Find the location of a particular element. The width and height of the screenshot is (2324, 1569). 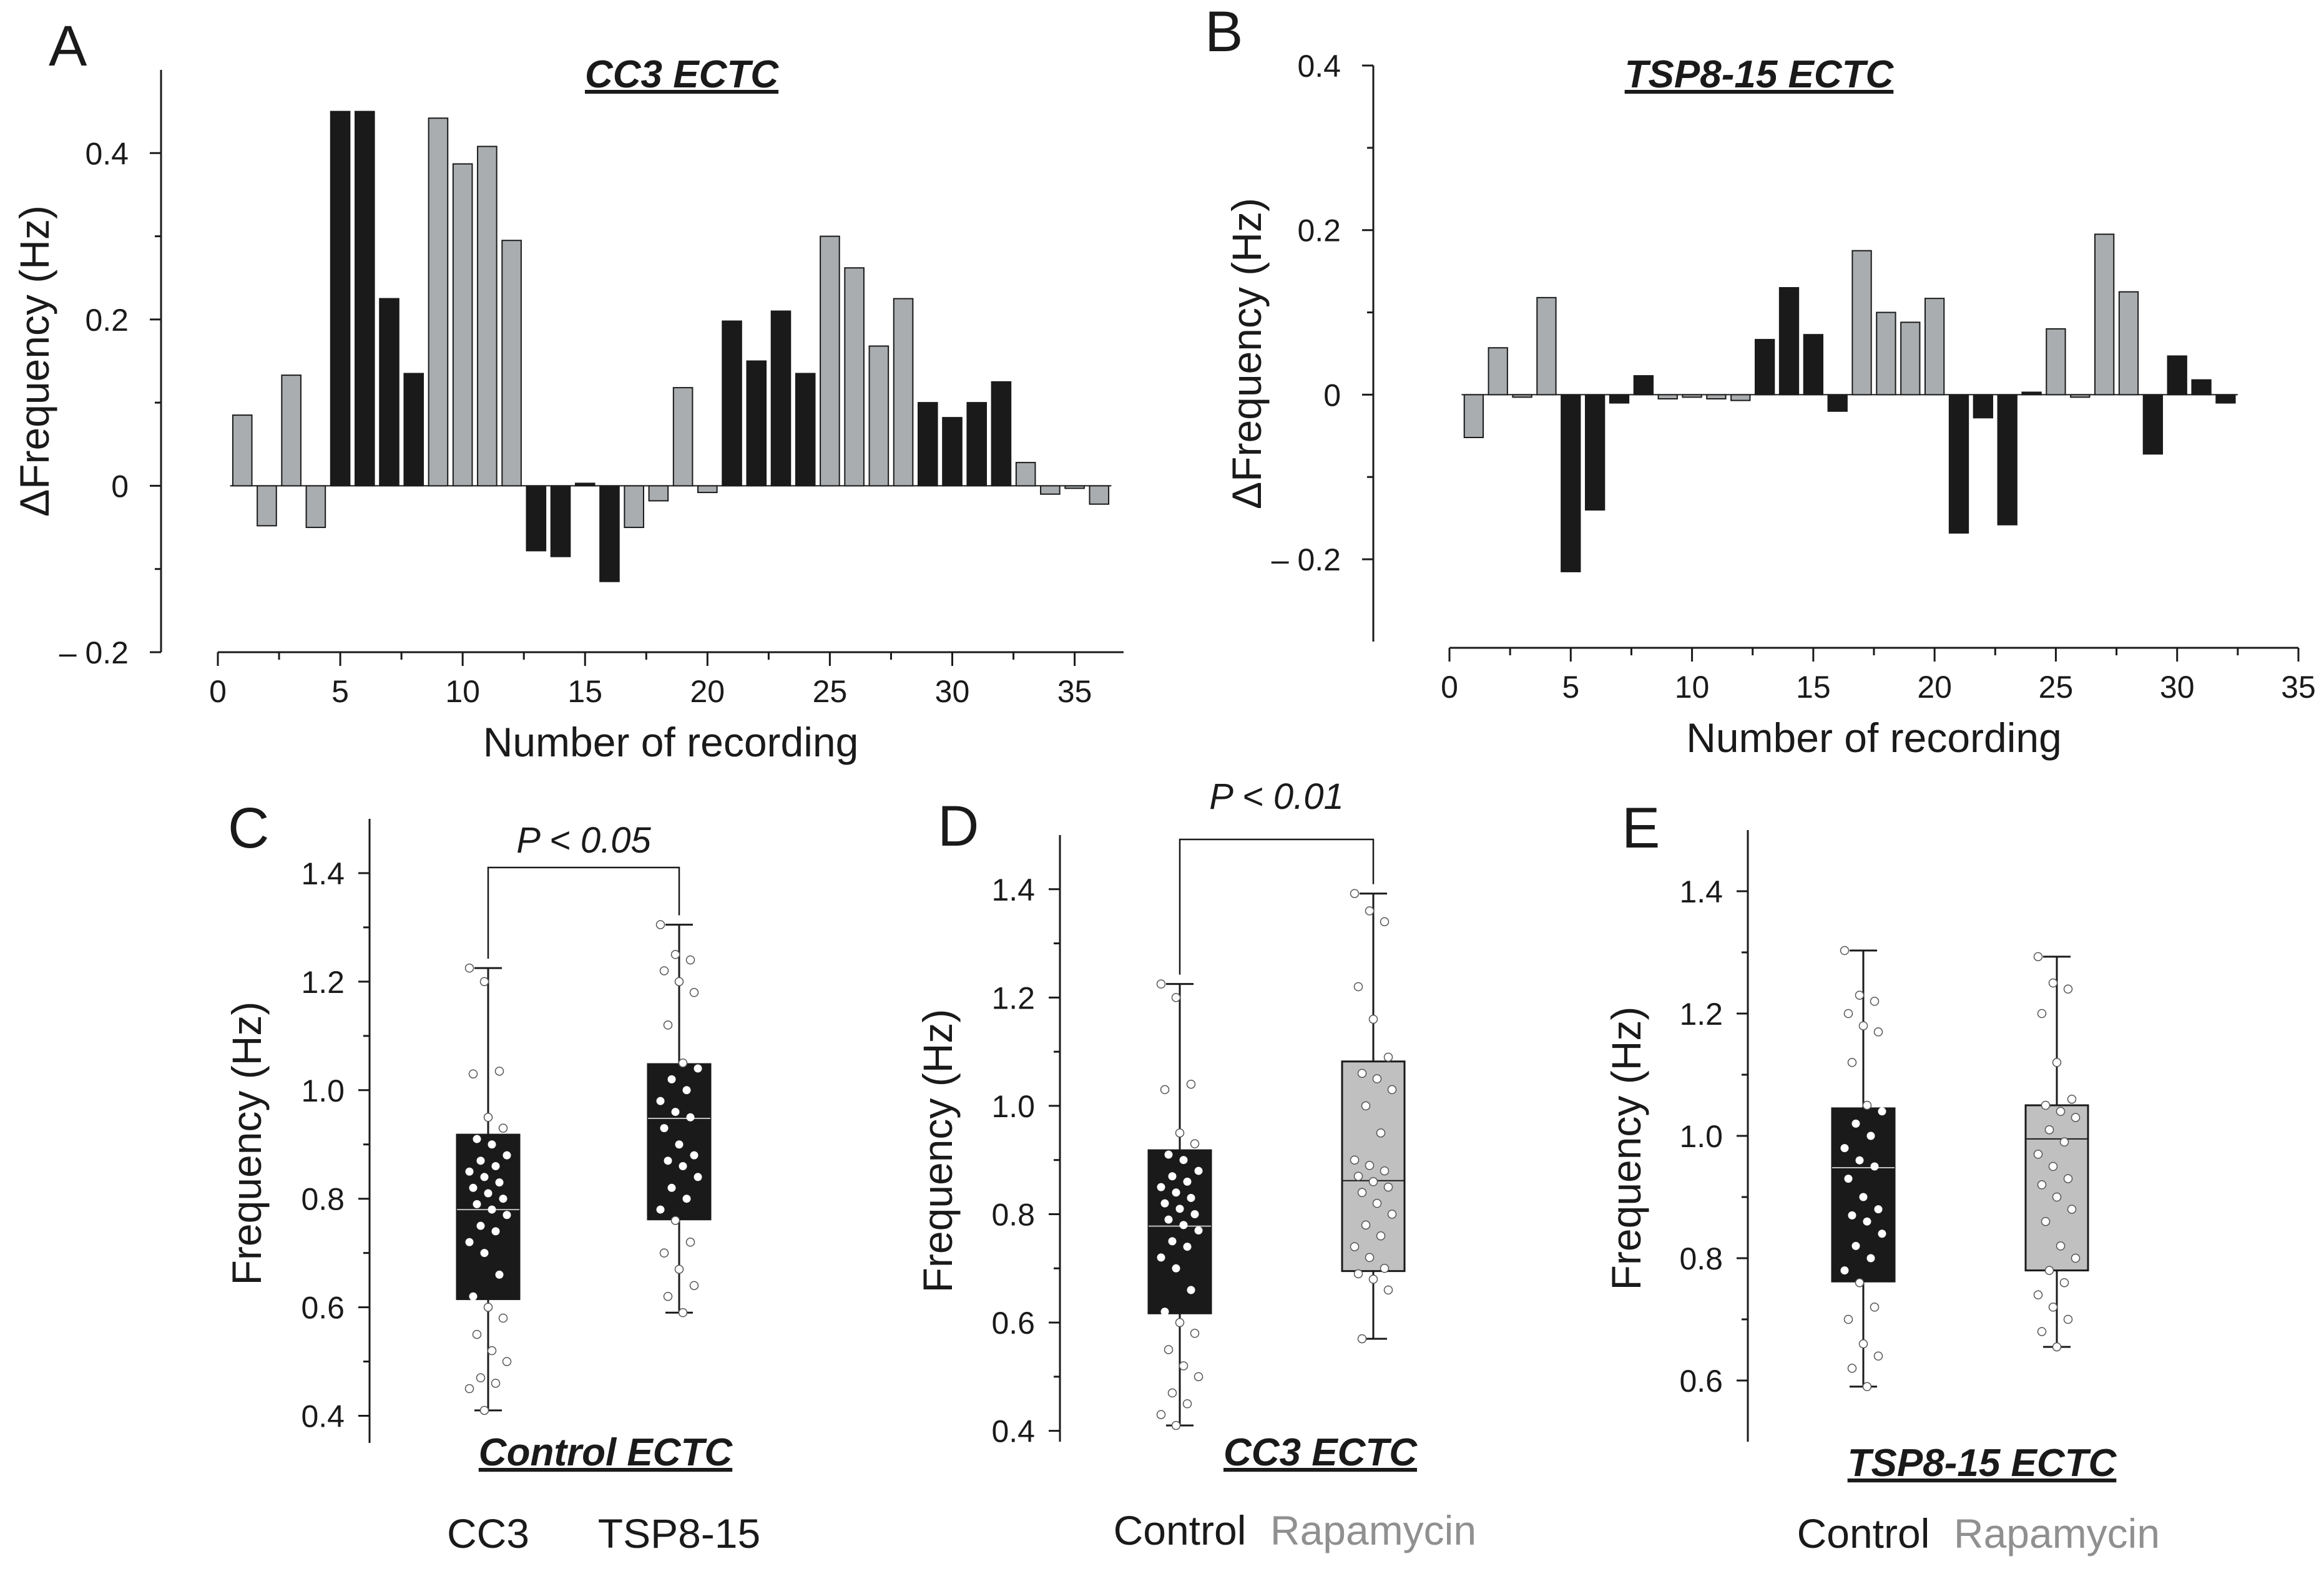

y-tick-label: 1.2 is located at coordinates (1701, 1015).